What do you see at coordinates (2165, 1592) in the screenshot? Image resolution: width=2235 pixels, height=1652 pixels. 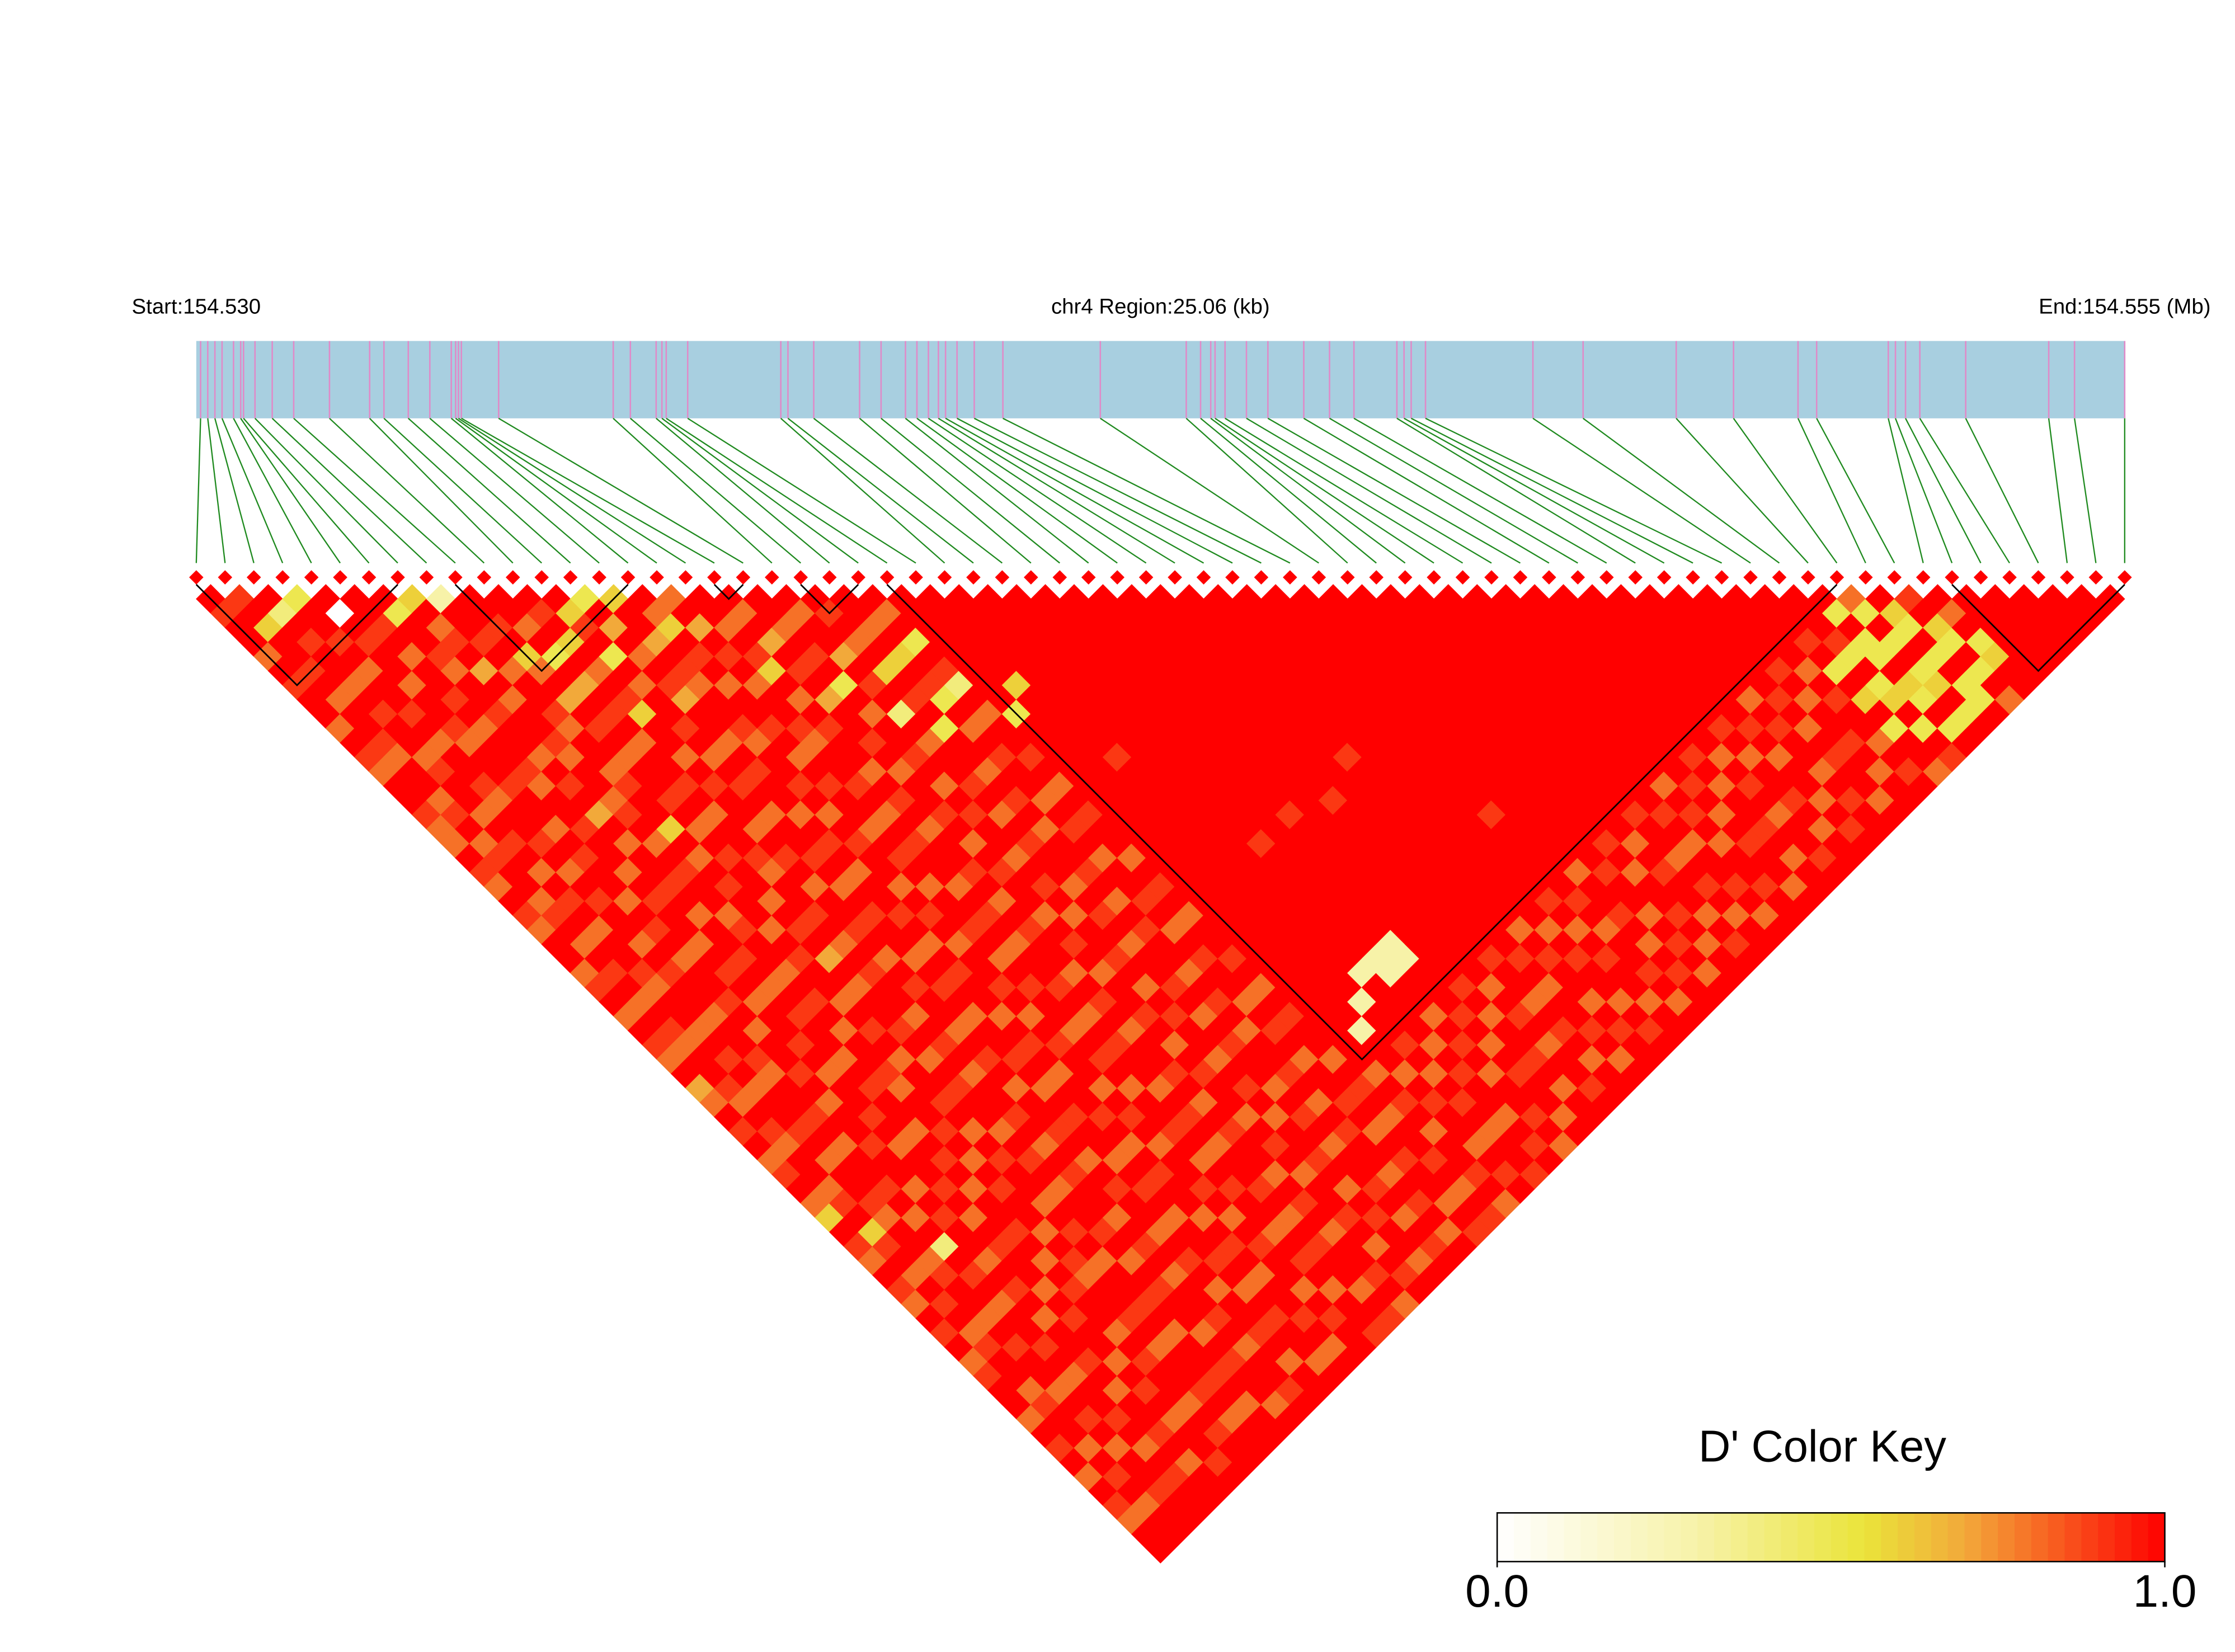 I see `color-key-tick-label: 1.0` at bounding box center [2165, 1592].